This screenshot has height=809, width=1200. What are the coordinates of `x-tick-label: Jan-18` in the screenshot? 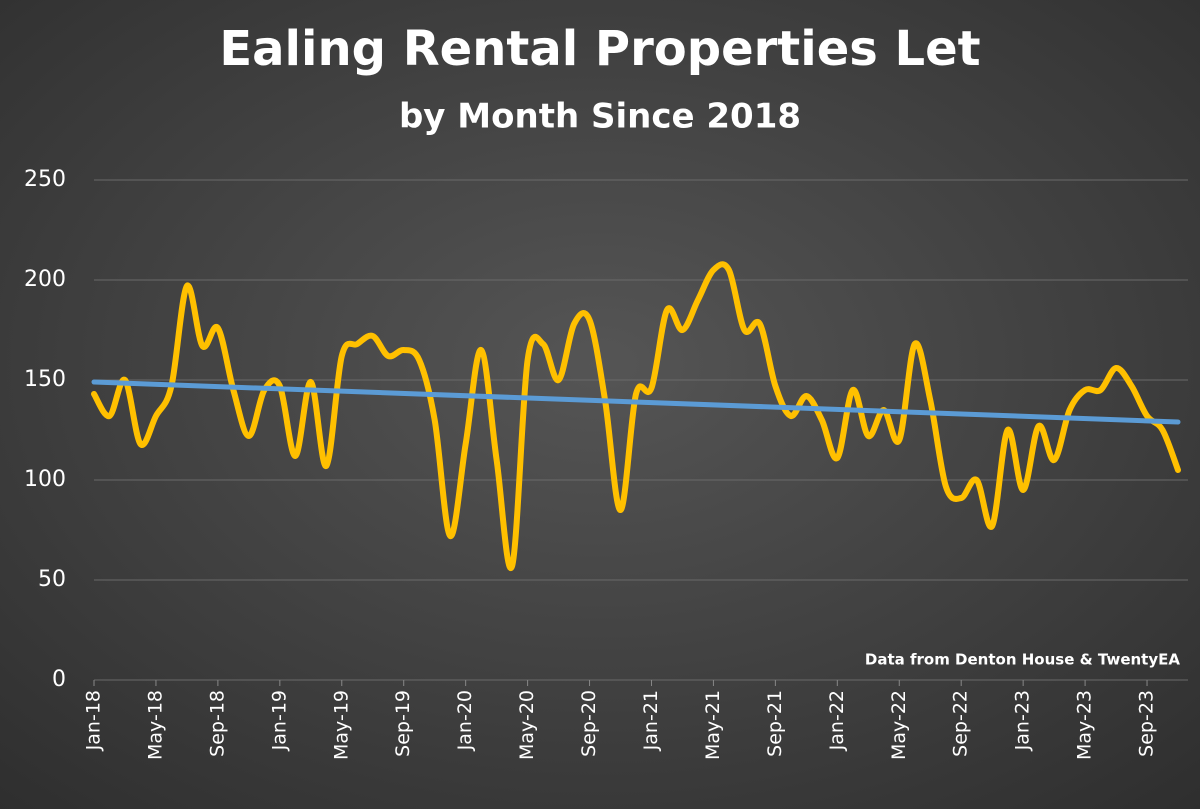 It's located at (94, 720).